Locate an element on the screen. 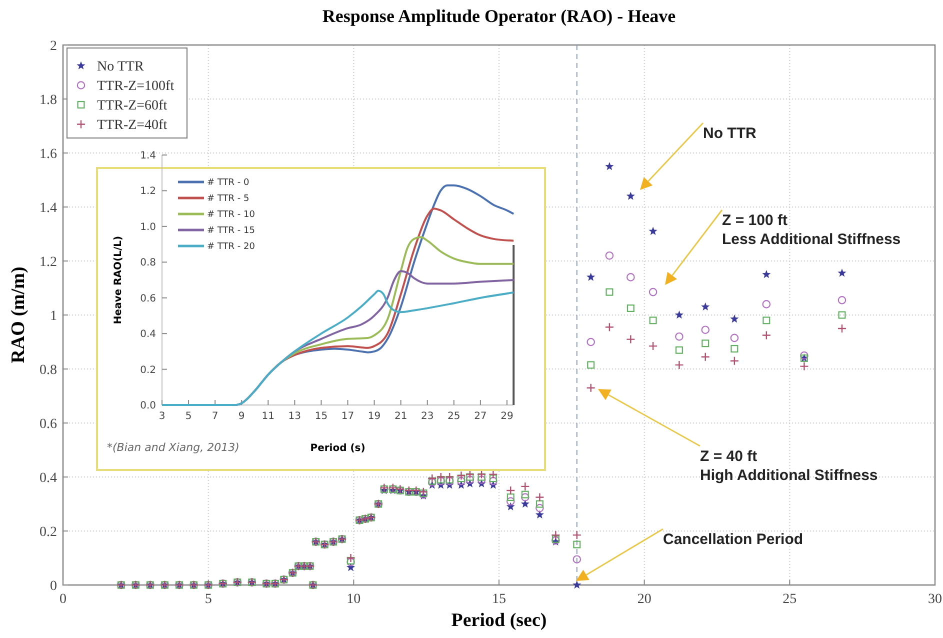 This screenshot has height=638, width=943. legend-label: # TTR - 5 is located at coordinates (228, 199).